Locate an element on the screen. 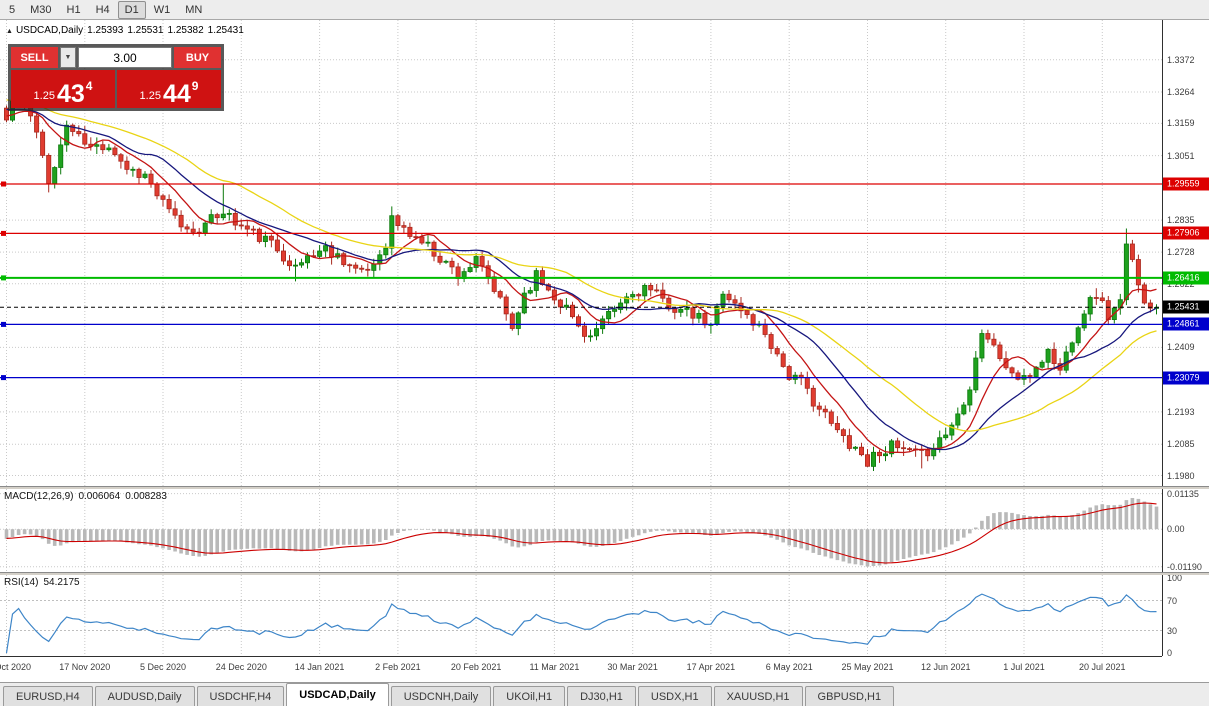 The width and height of the screenshot is (1209, 706). timeframe-button-mn: MN is located at coordinates (194, 9).